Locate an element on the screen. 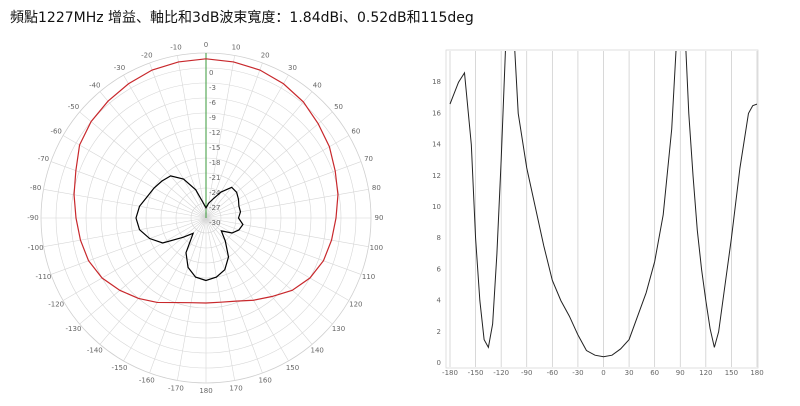  x-tick-label: 90 is located at coordinates (680, 373).